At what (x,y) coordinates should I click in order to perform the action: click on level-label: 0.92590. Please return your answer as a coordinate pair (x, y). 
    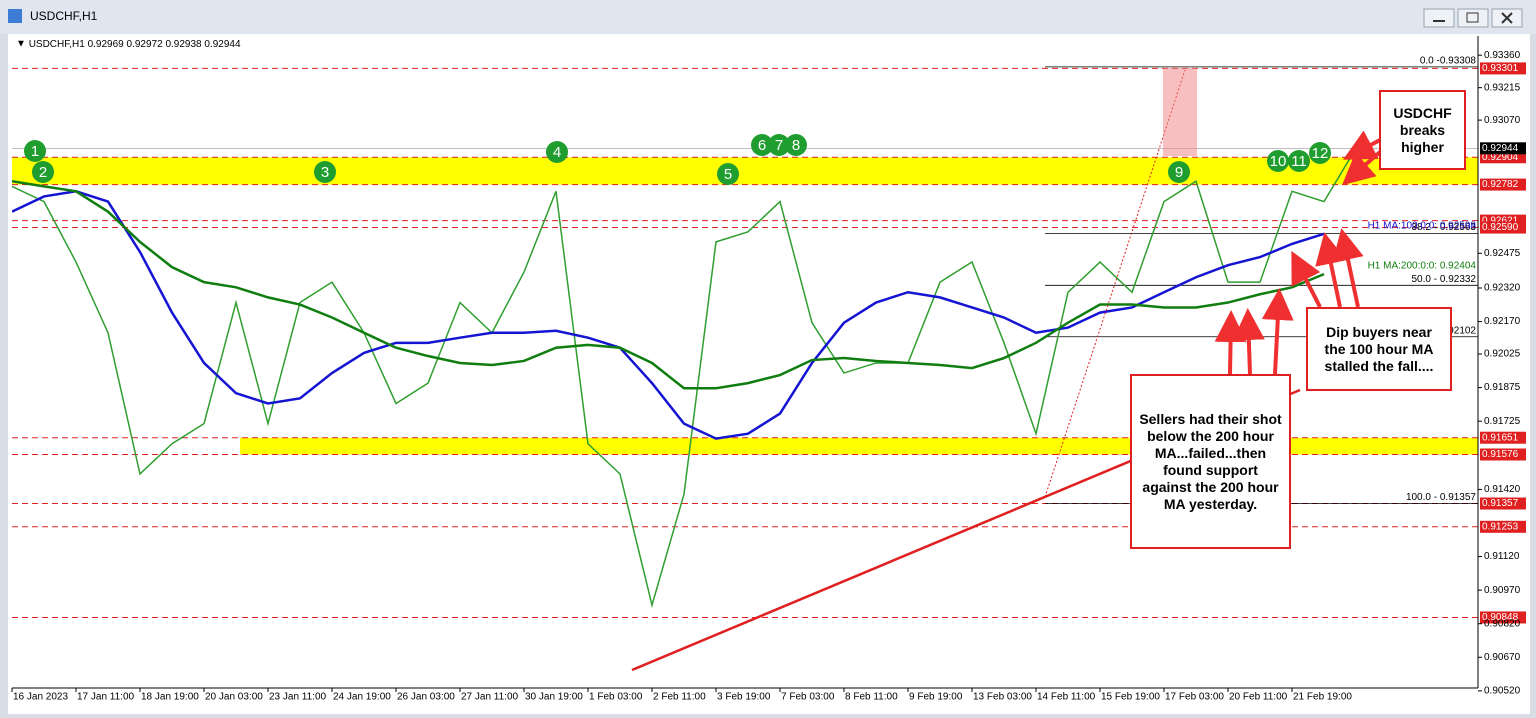
    Looking at the image, I should click on (1500, 227).